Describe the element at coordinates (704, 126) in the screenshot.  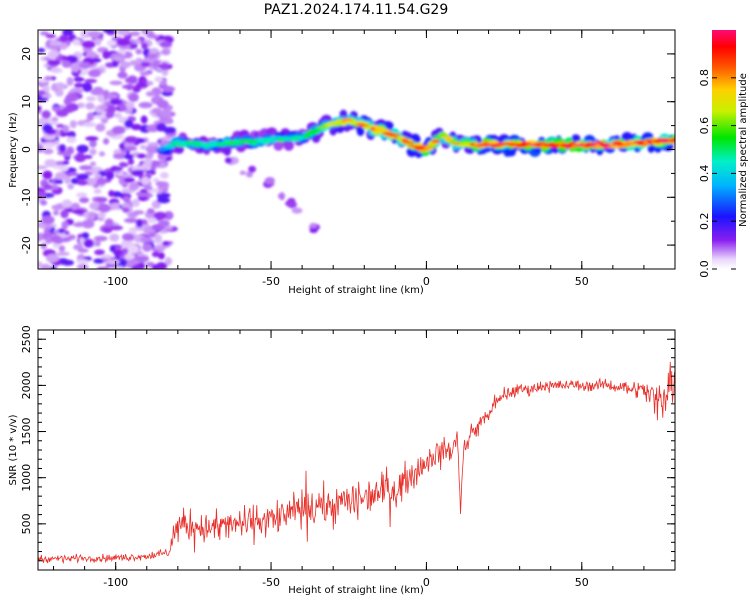
I see `colorbar-tick-label: 0.6` at that location.